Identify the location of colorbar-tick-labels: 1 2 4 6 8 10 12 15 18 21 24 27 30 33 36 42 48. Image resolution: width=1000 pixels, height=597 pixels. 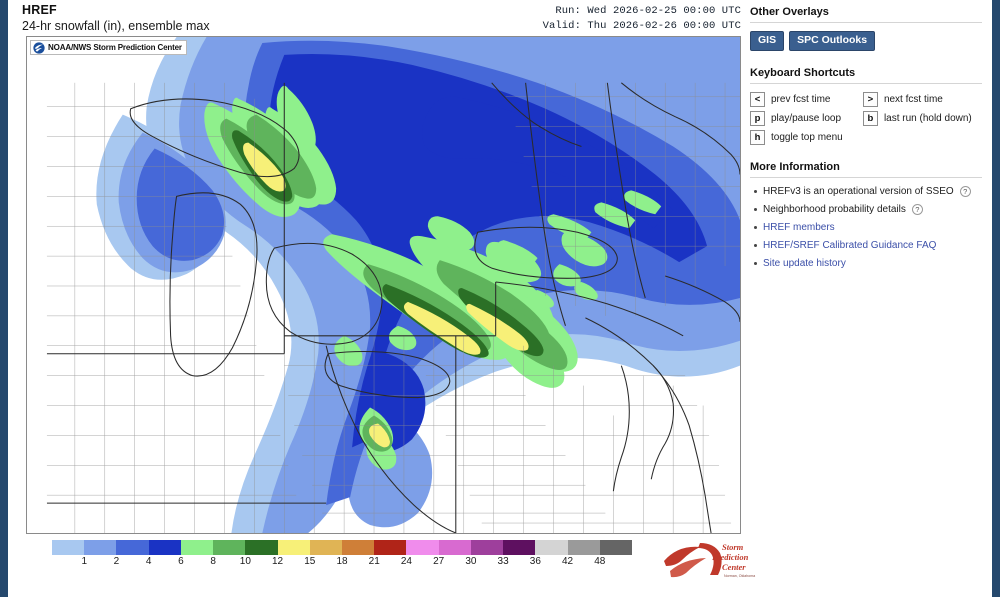
(342, 563).